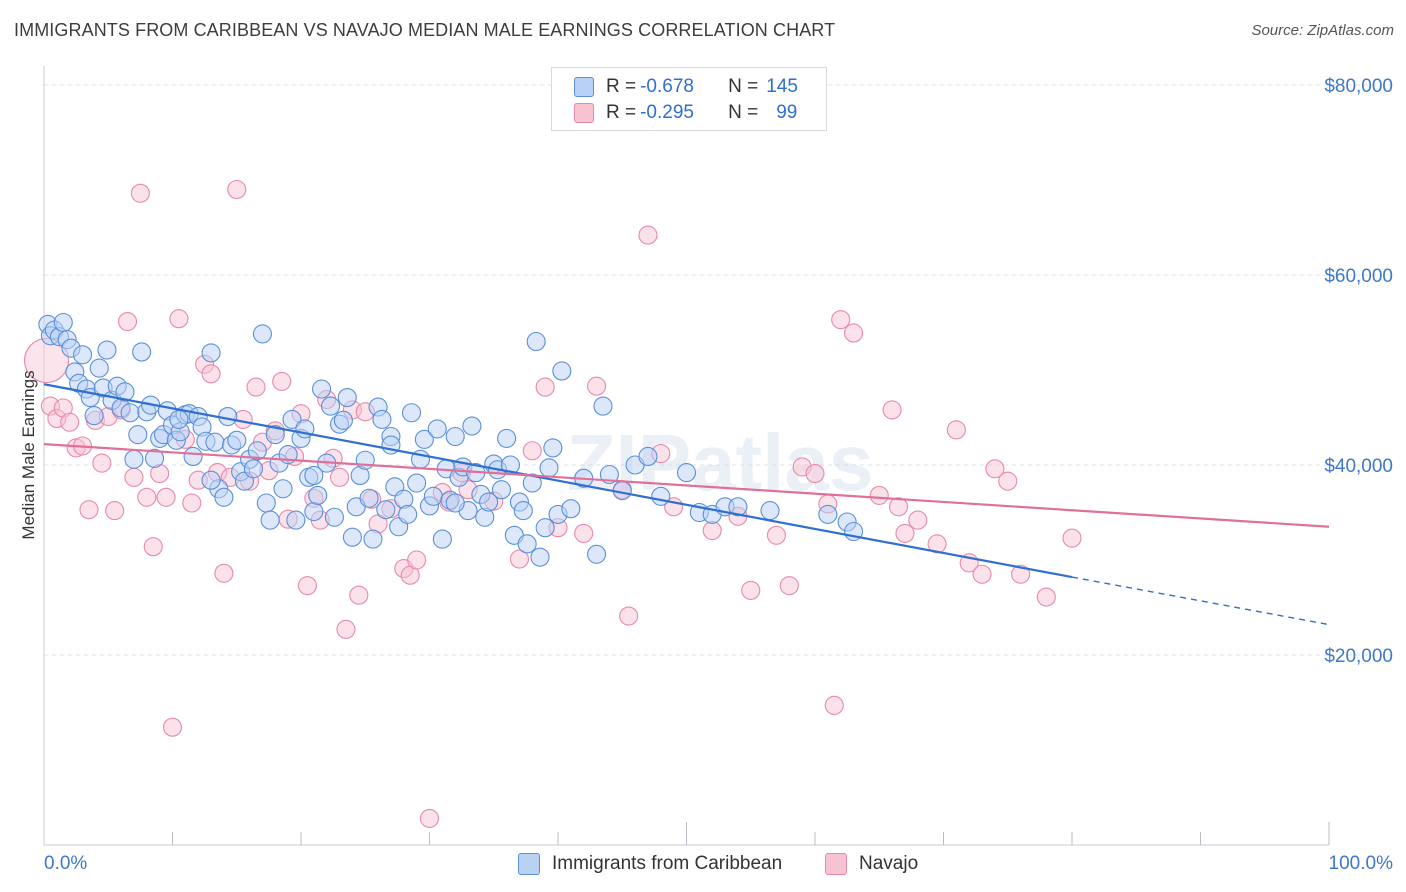  I want to click on x-tick-label: 100.0%, so click(1361, 863).